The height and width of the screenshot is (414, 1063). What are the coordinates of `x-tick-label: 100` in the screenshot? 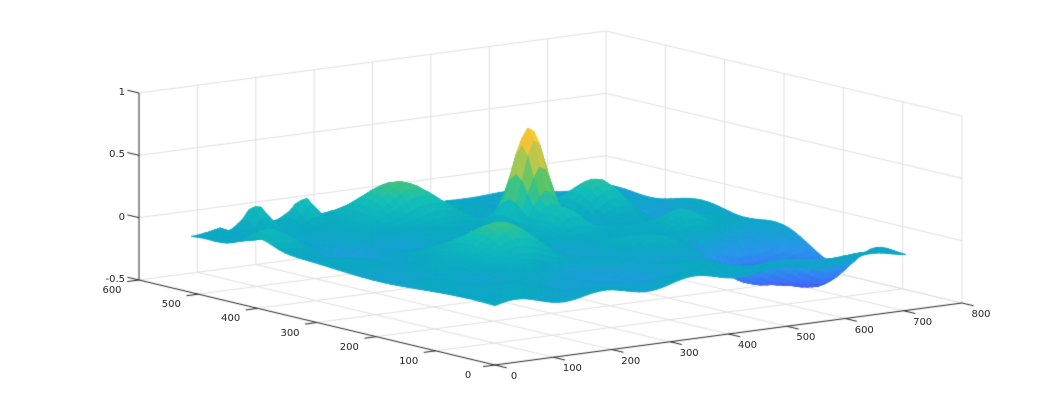 It's located at (572, 369).